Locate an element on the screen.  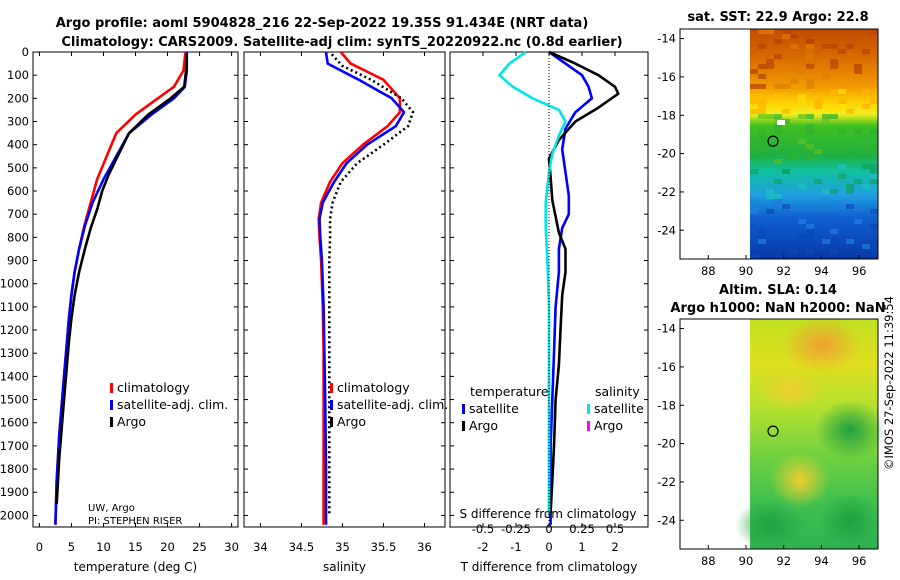
legend-salinity-title: salinity is located at coordinates (617, 391).